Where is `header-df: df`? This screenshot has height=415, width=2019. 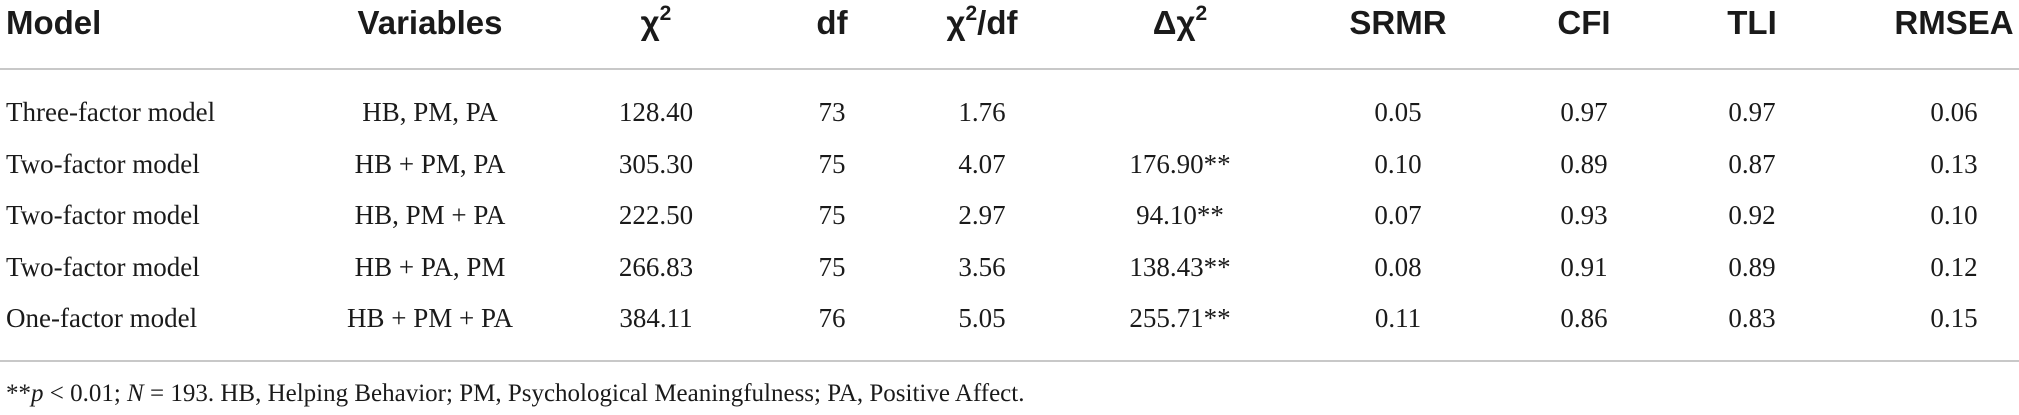
header-df: df is located at coordinates (832, 22).